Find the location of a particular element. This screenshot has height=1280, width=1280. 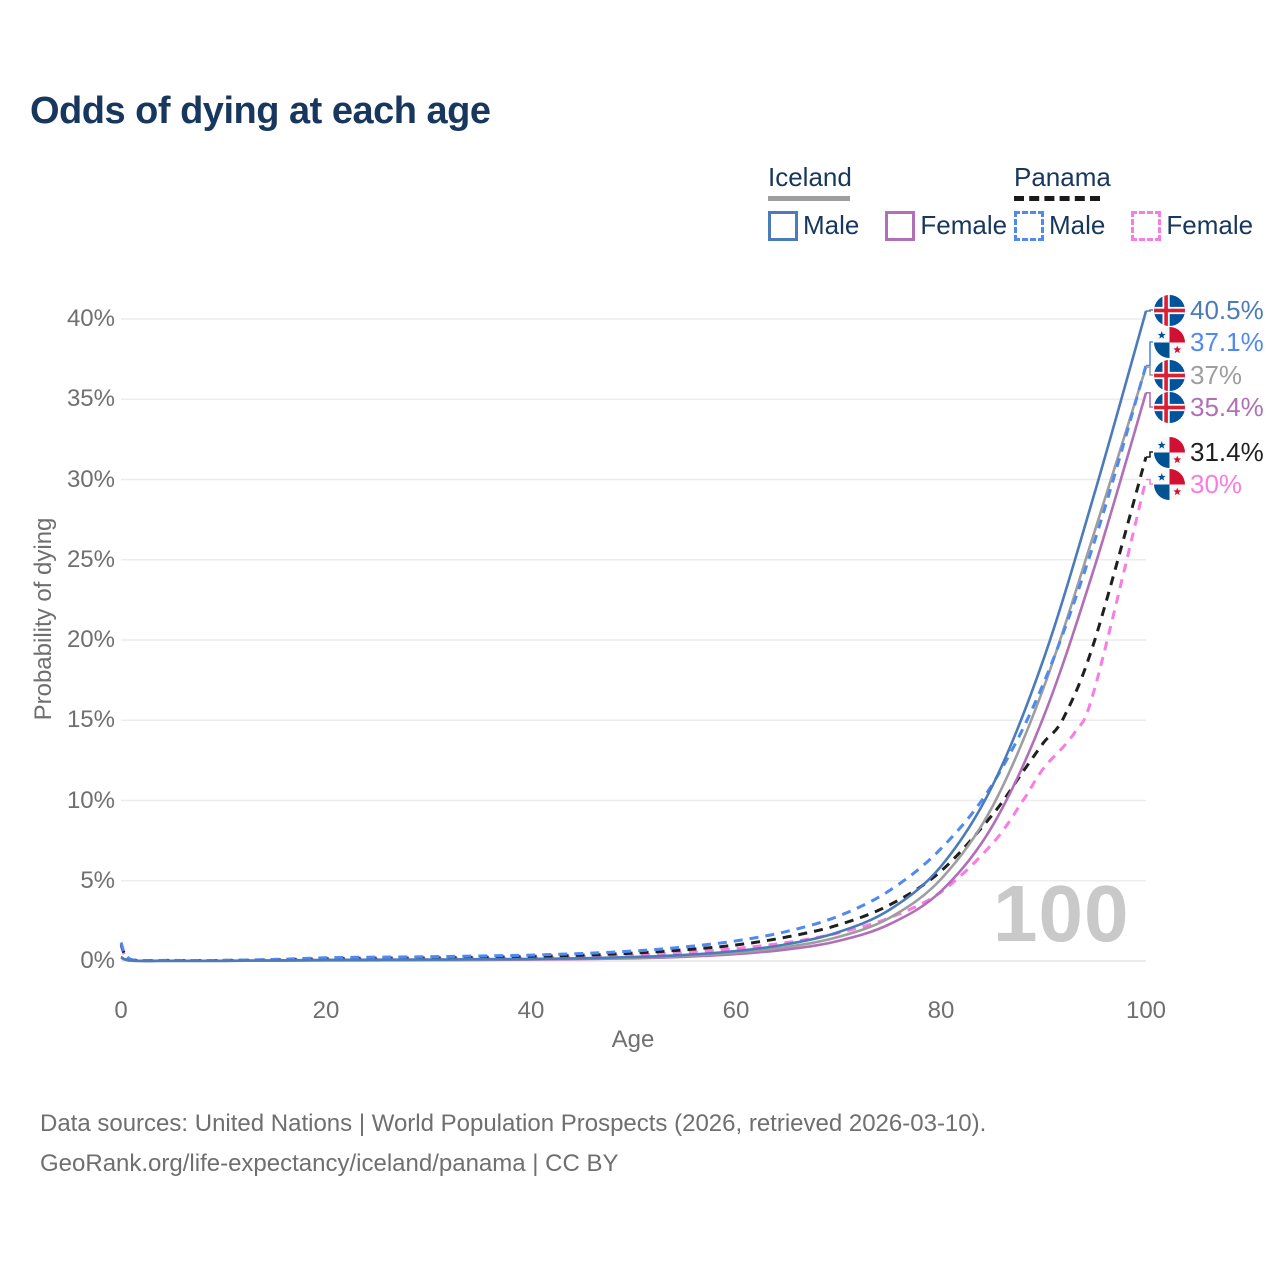

end-label-value: 37.1% is located at coordinates (1227, 341).